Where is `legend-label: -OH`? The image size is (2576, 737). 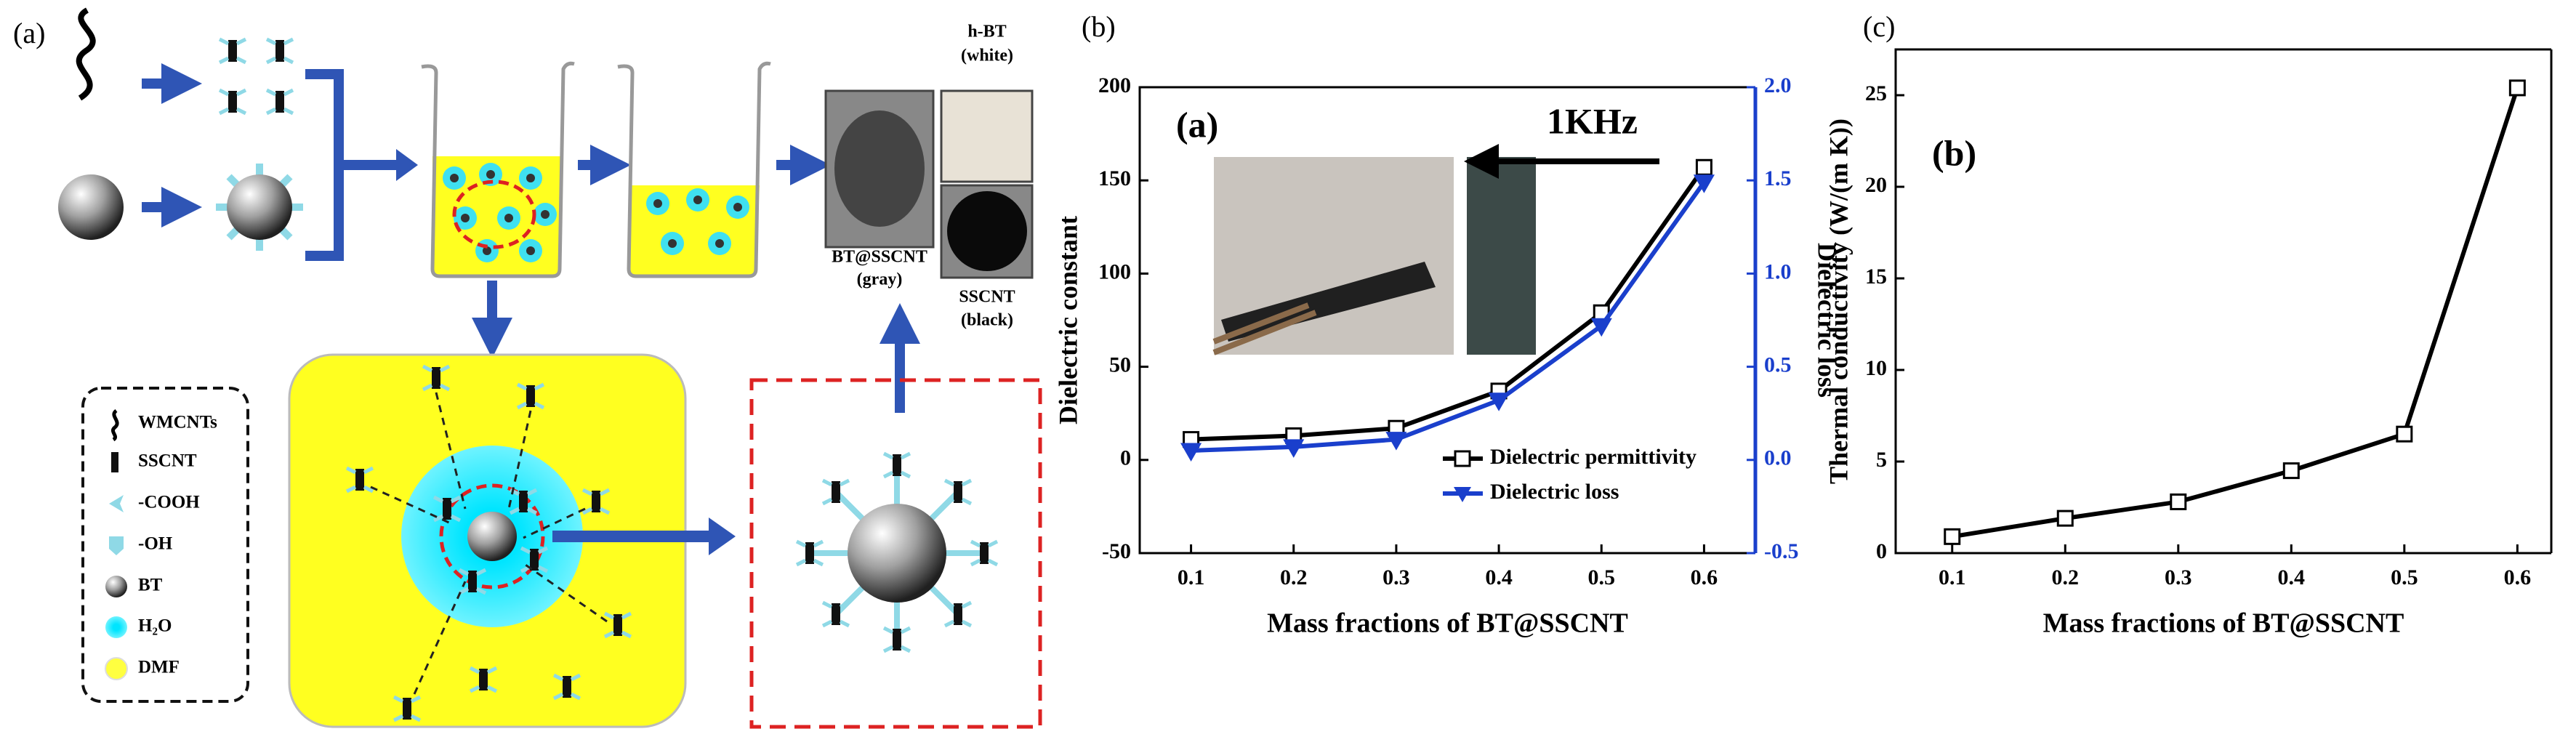 legend-label: -OH is located at coordinates (155, 544).